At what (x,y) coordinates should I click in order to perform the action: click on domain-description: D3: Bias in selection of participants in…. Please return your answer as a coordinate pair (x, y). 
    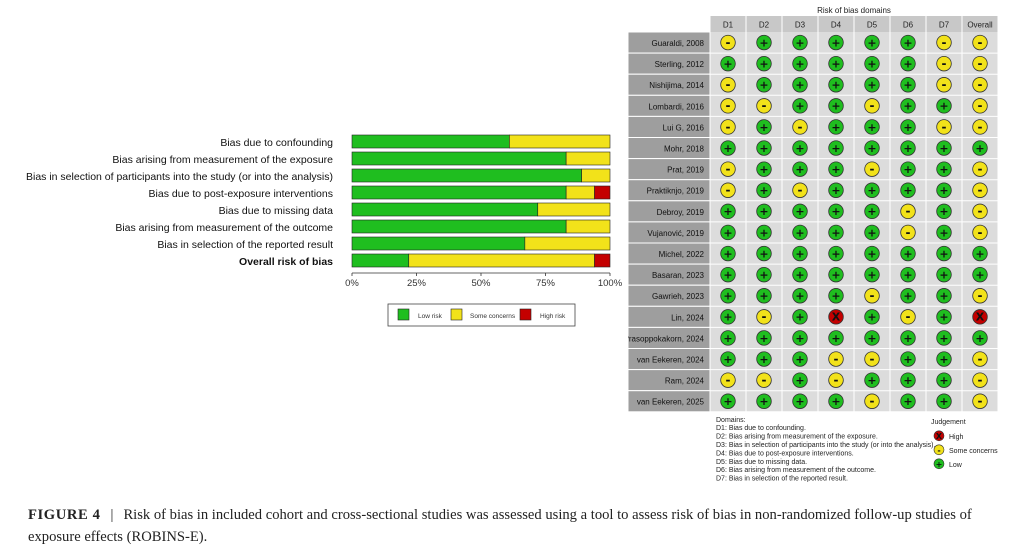
    Looking at the image, I should click on (825, 445).